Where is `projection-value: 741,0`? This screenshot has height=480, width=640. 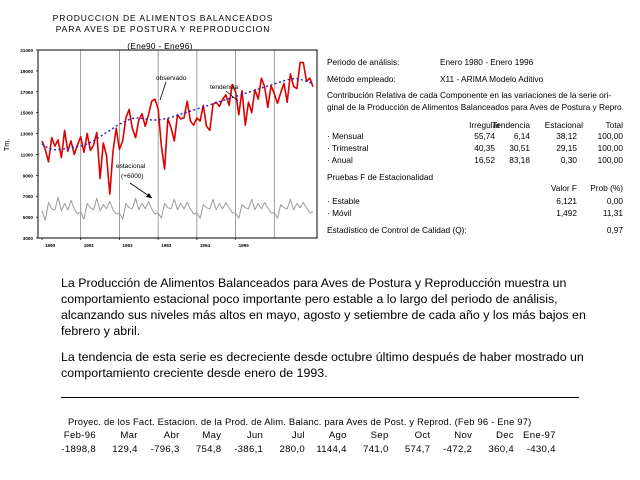
projection-value: 741,0 is located at coordinates (376, 449).